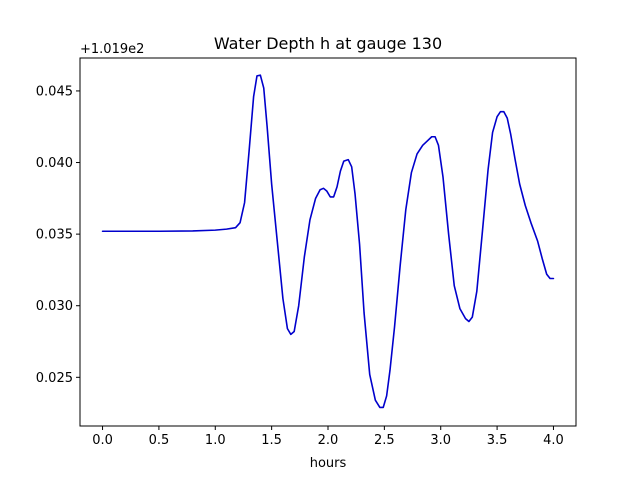 The height and width of the screenshot is (480, 640). Describe the element at coordinates (54, 163) in the screenshot. I see `y-tick-label: 0.040` at that location.